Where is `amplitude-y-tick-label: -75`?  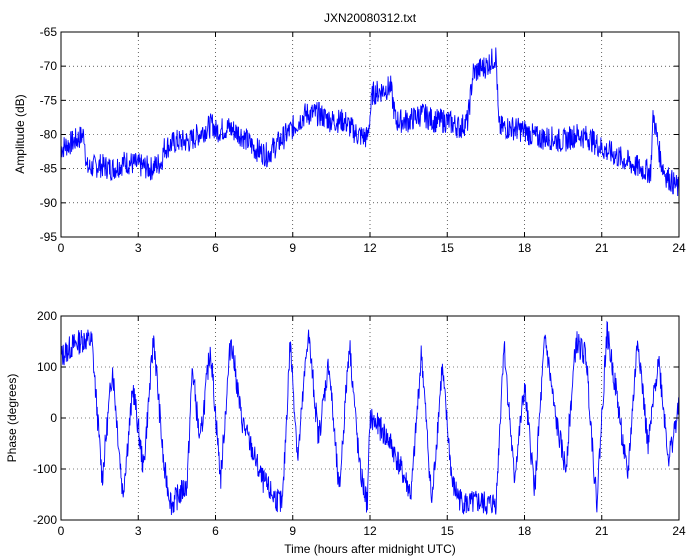
amplitude-y-tick-label: -75 is located at coordinates (49, 100).